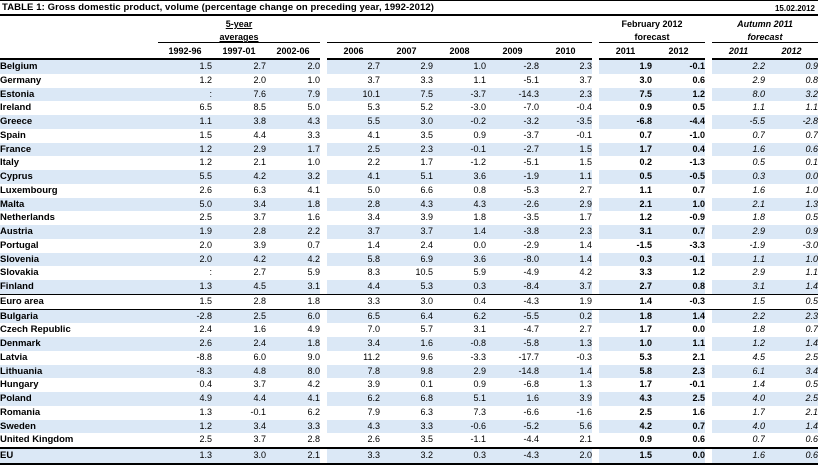 The width and height of the screenshot is (818, 465). Describe the element at coordinates (426, 356) in the screenshot. I see `value-cell: 9.6` at that location.